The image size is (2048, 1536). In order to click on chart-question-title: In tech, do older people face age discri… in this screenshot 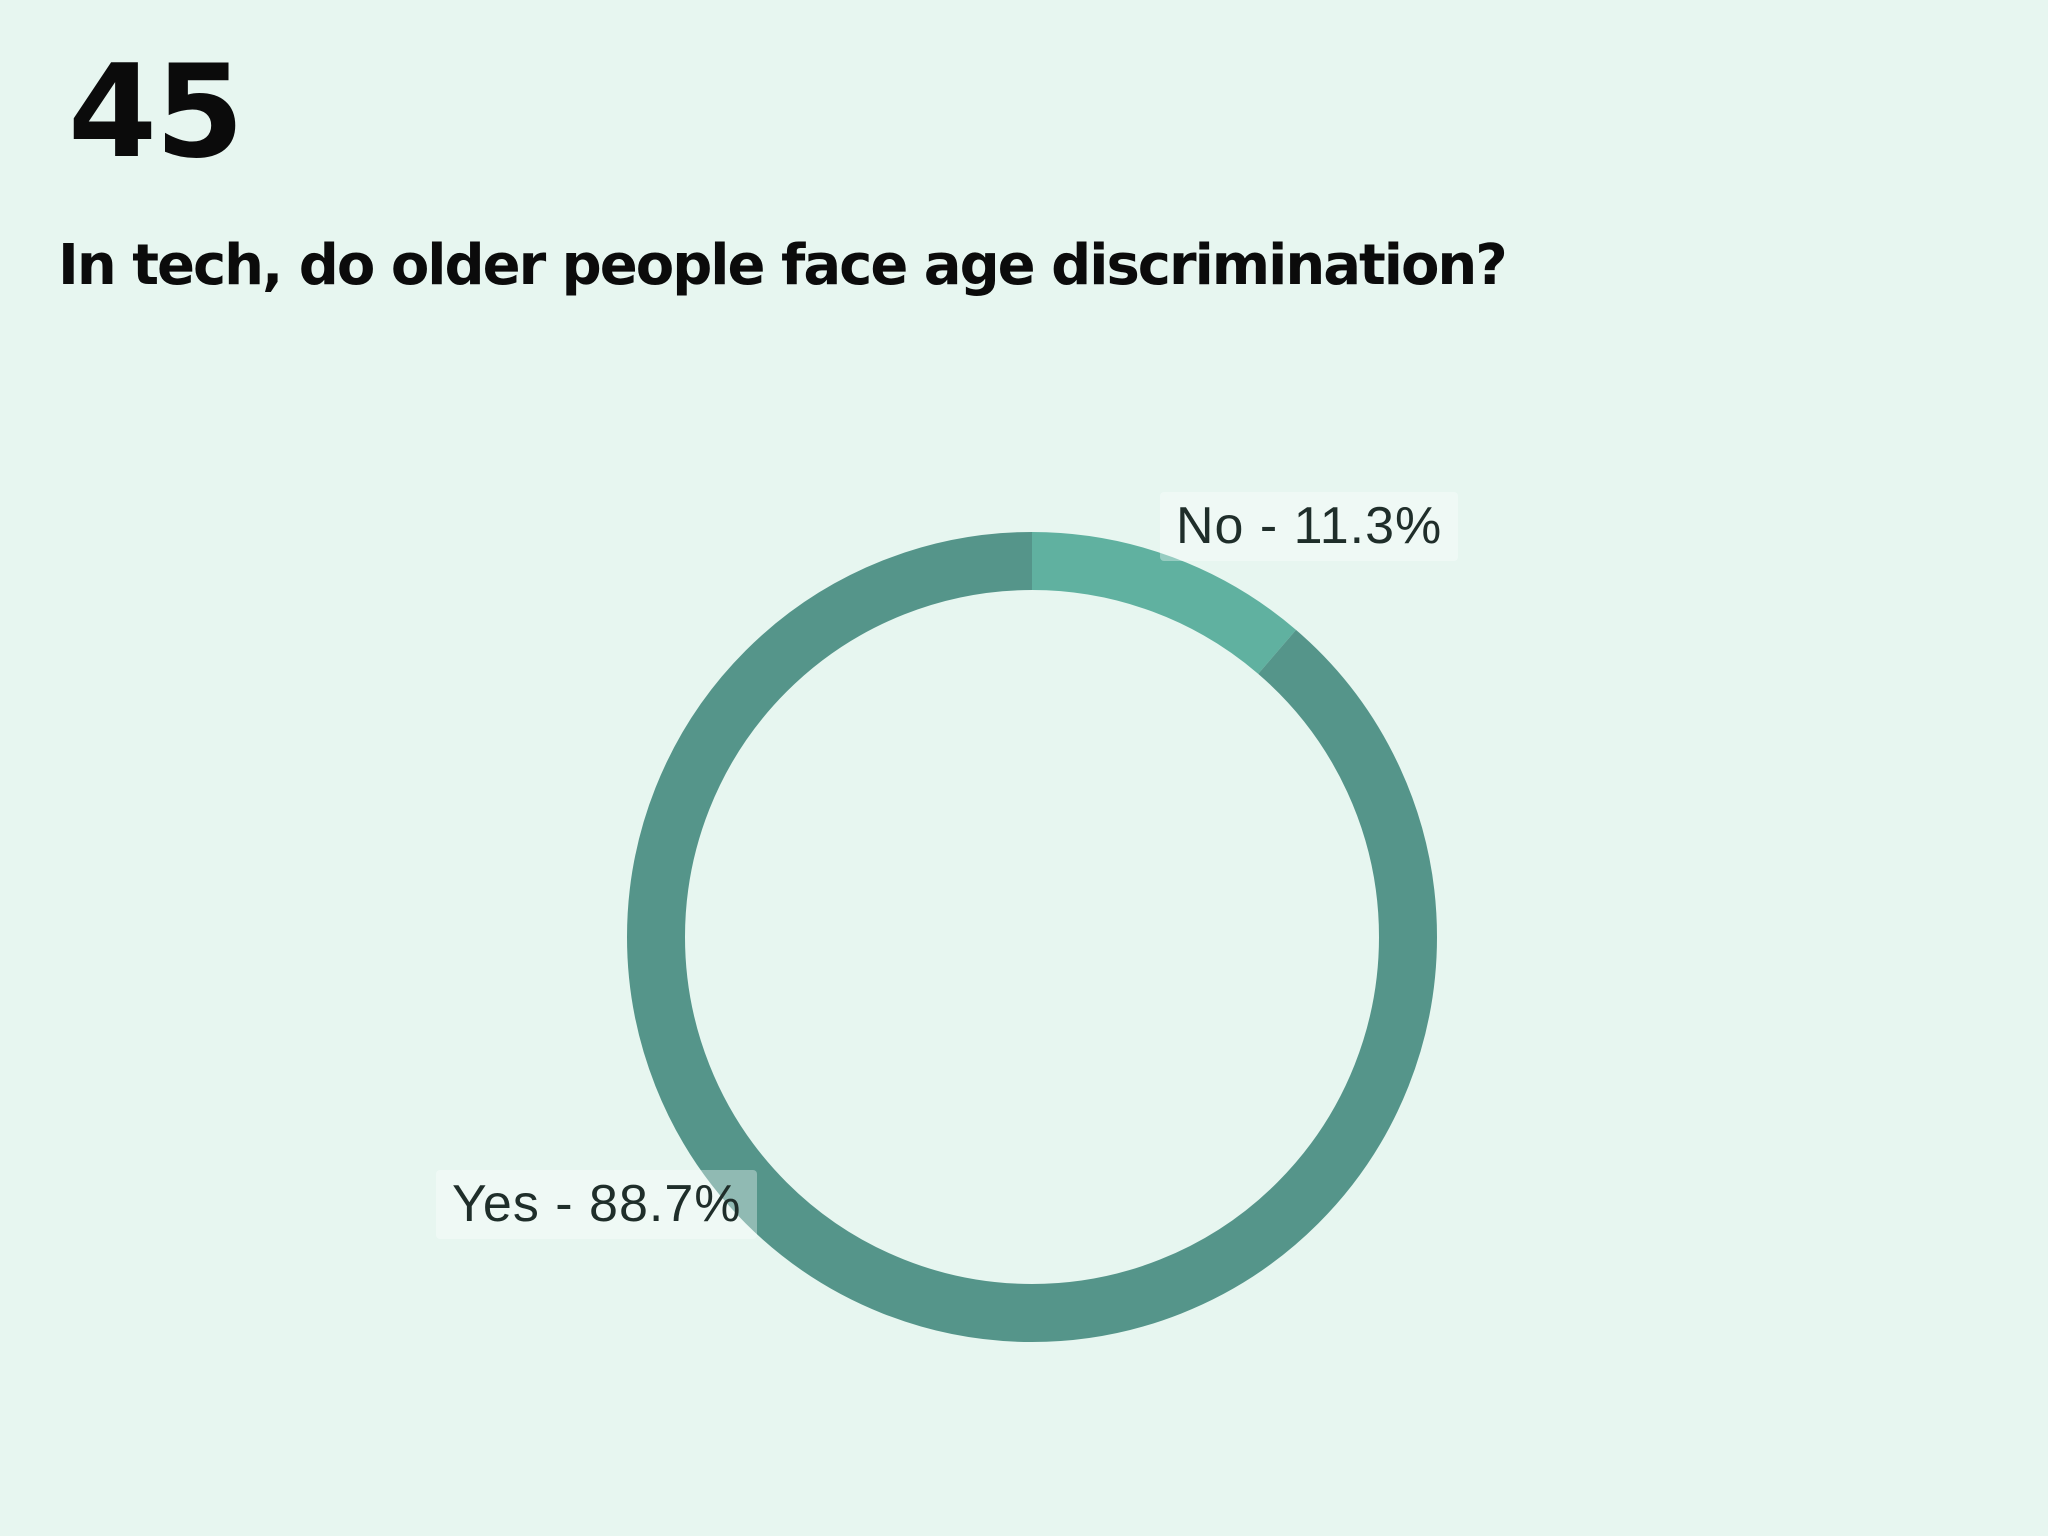, I will do `click(783, 265)`.